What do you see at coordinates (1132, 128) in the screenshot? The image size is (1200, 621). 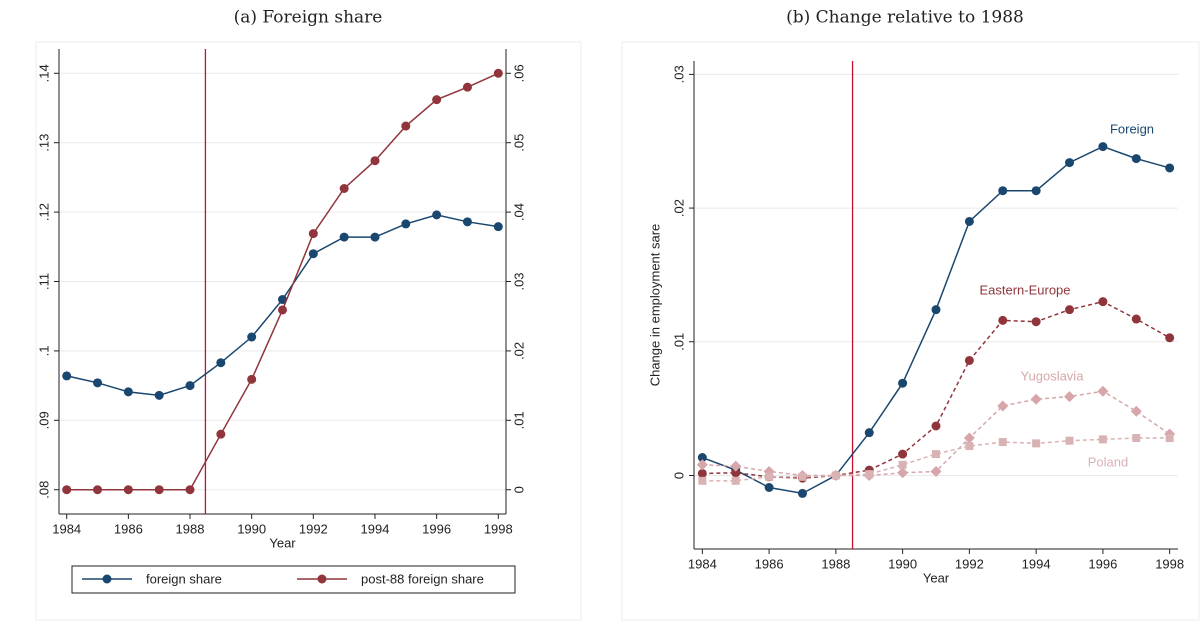 I see `series-label: Foreign` at bounding box center [1132, 128].